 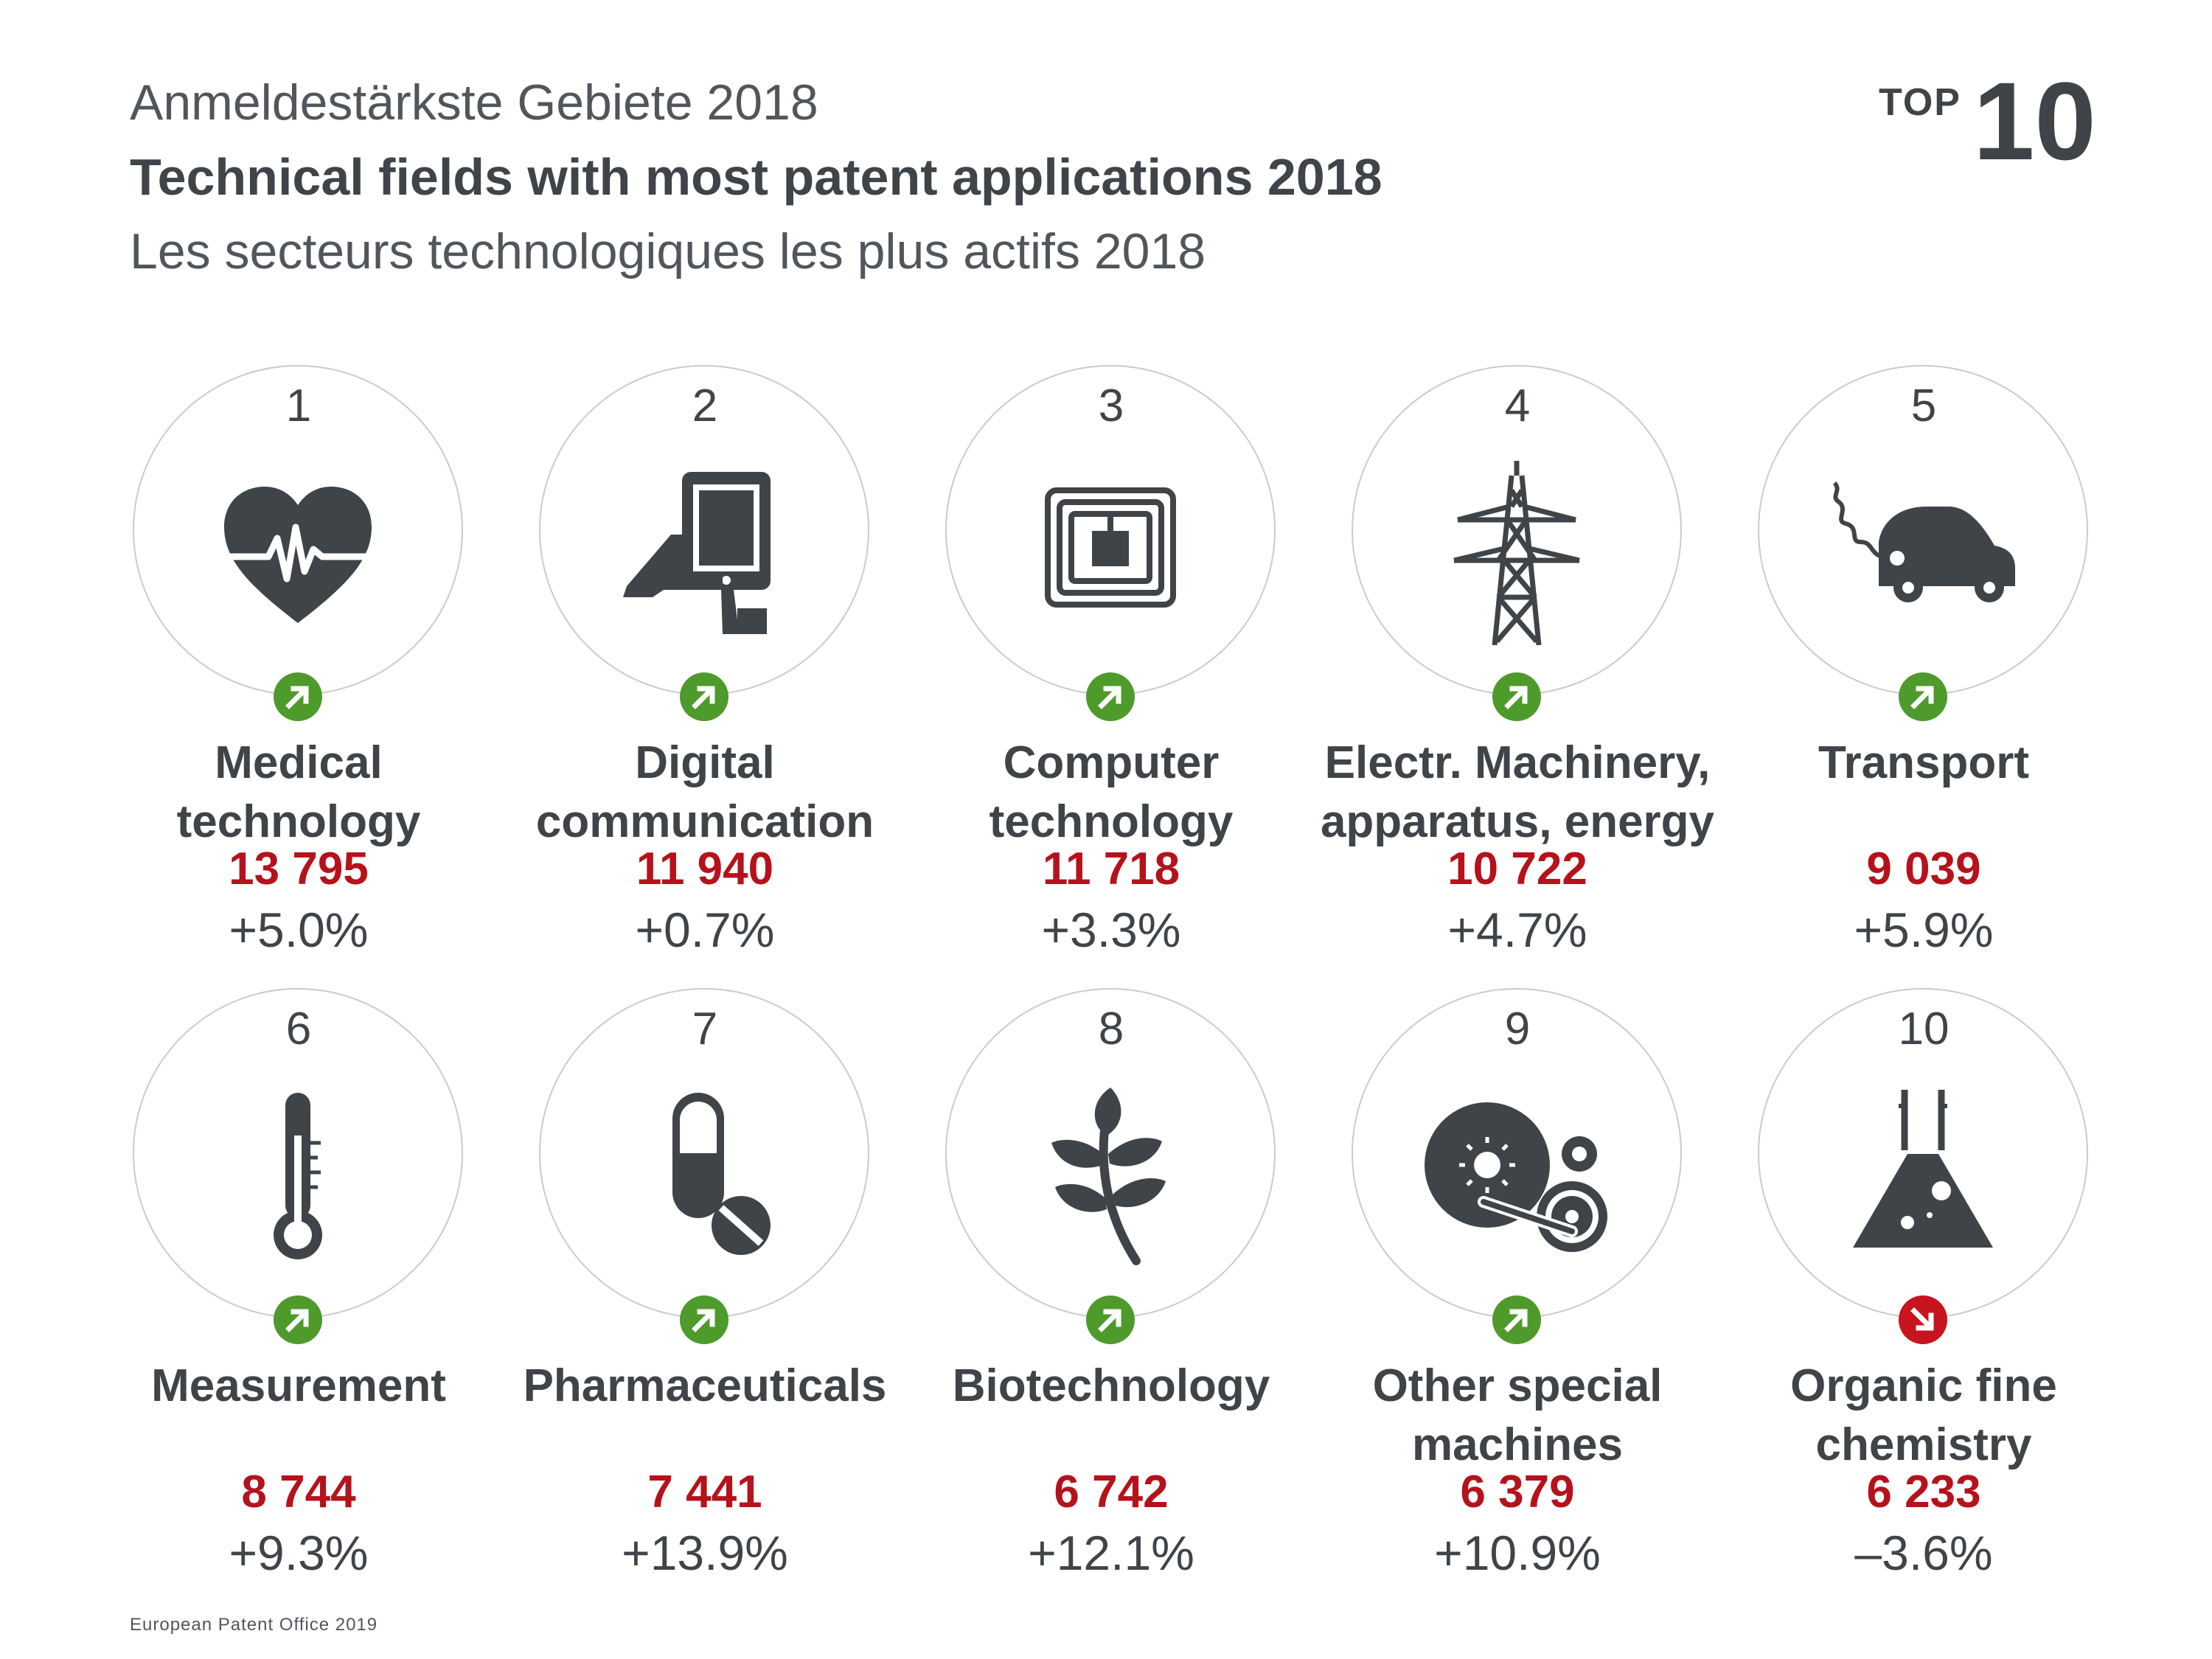 What do you see at coordinates (1923, 667) in the screenshot?
I see `field-card-5: 5 Transport 9 039 +5.9%` at bounding box center [1923, 667].